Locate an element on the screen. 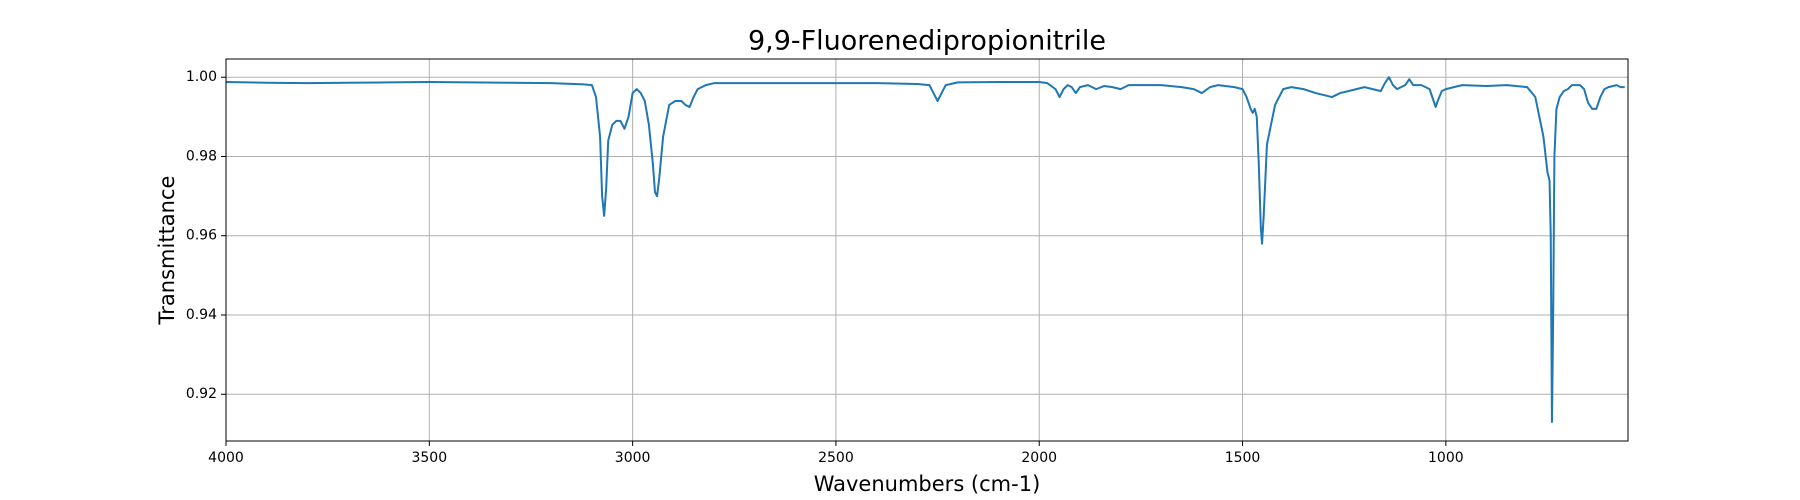 The height and width of the screenshot is (500, 1800). x-tick-label: 2000 is located at coordinates (1039, 458).